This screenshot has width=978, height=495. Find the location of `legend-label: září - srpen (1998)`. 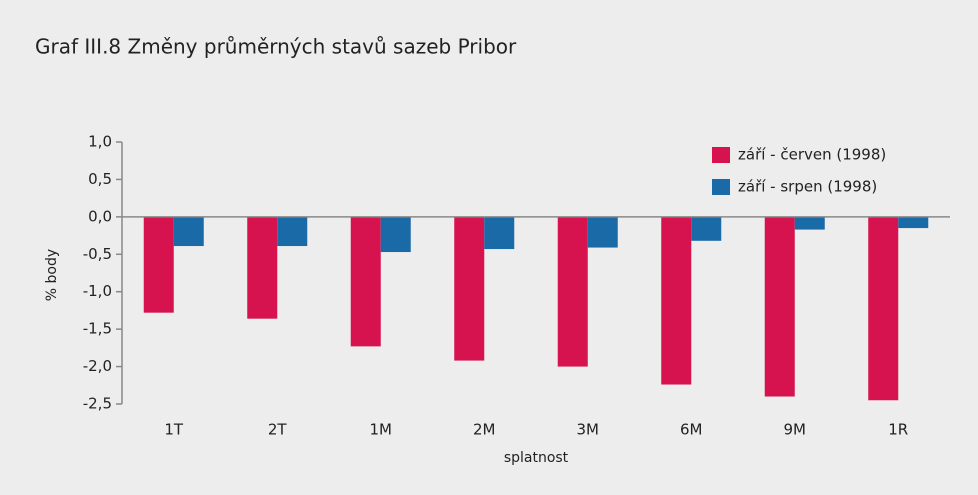

legend-label: září - srpen (1998) is located at coordinates (807, 187).